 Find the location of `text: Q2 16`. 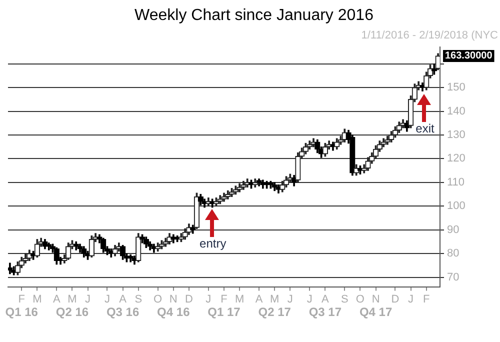

text: Q2 16 is located at coordinates (72, 312).